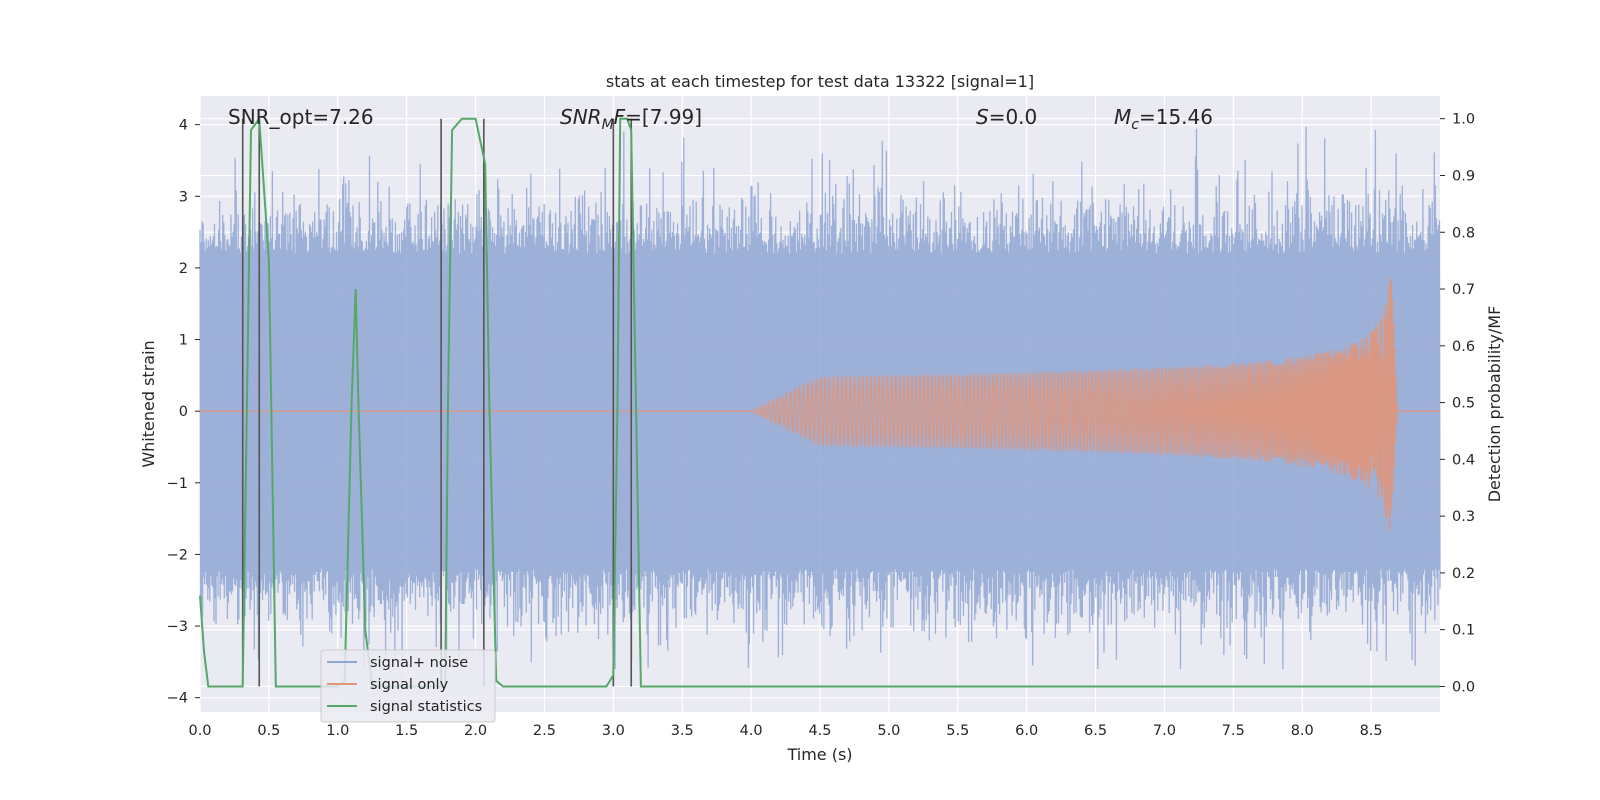  Describe the element at coordinates (183, 269) in the screenshot. I see `y-tick-label: 2` at that location.